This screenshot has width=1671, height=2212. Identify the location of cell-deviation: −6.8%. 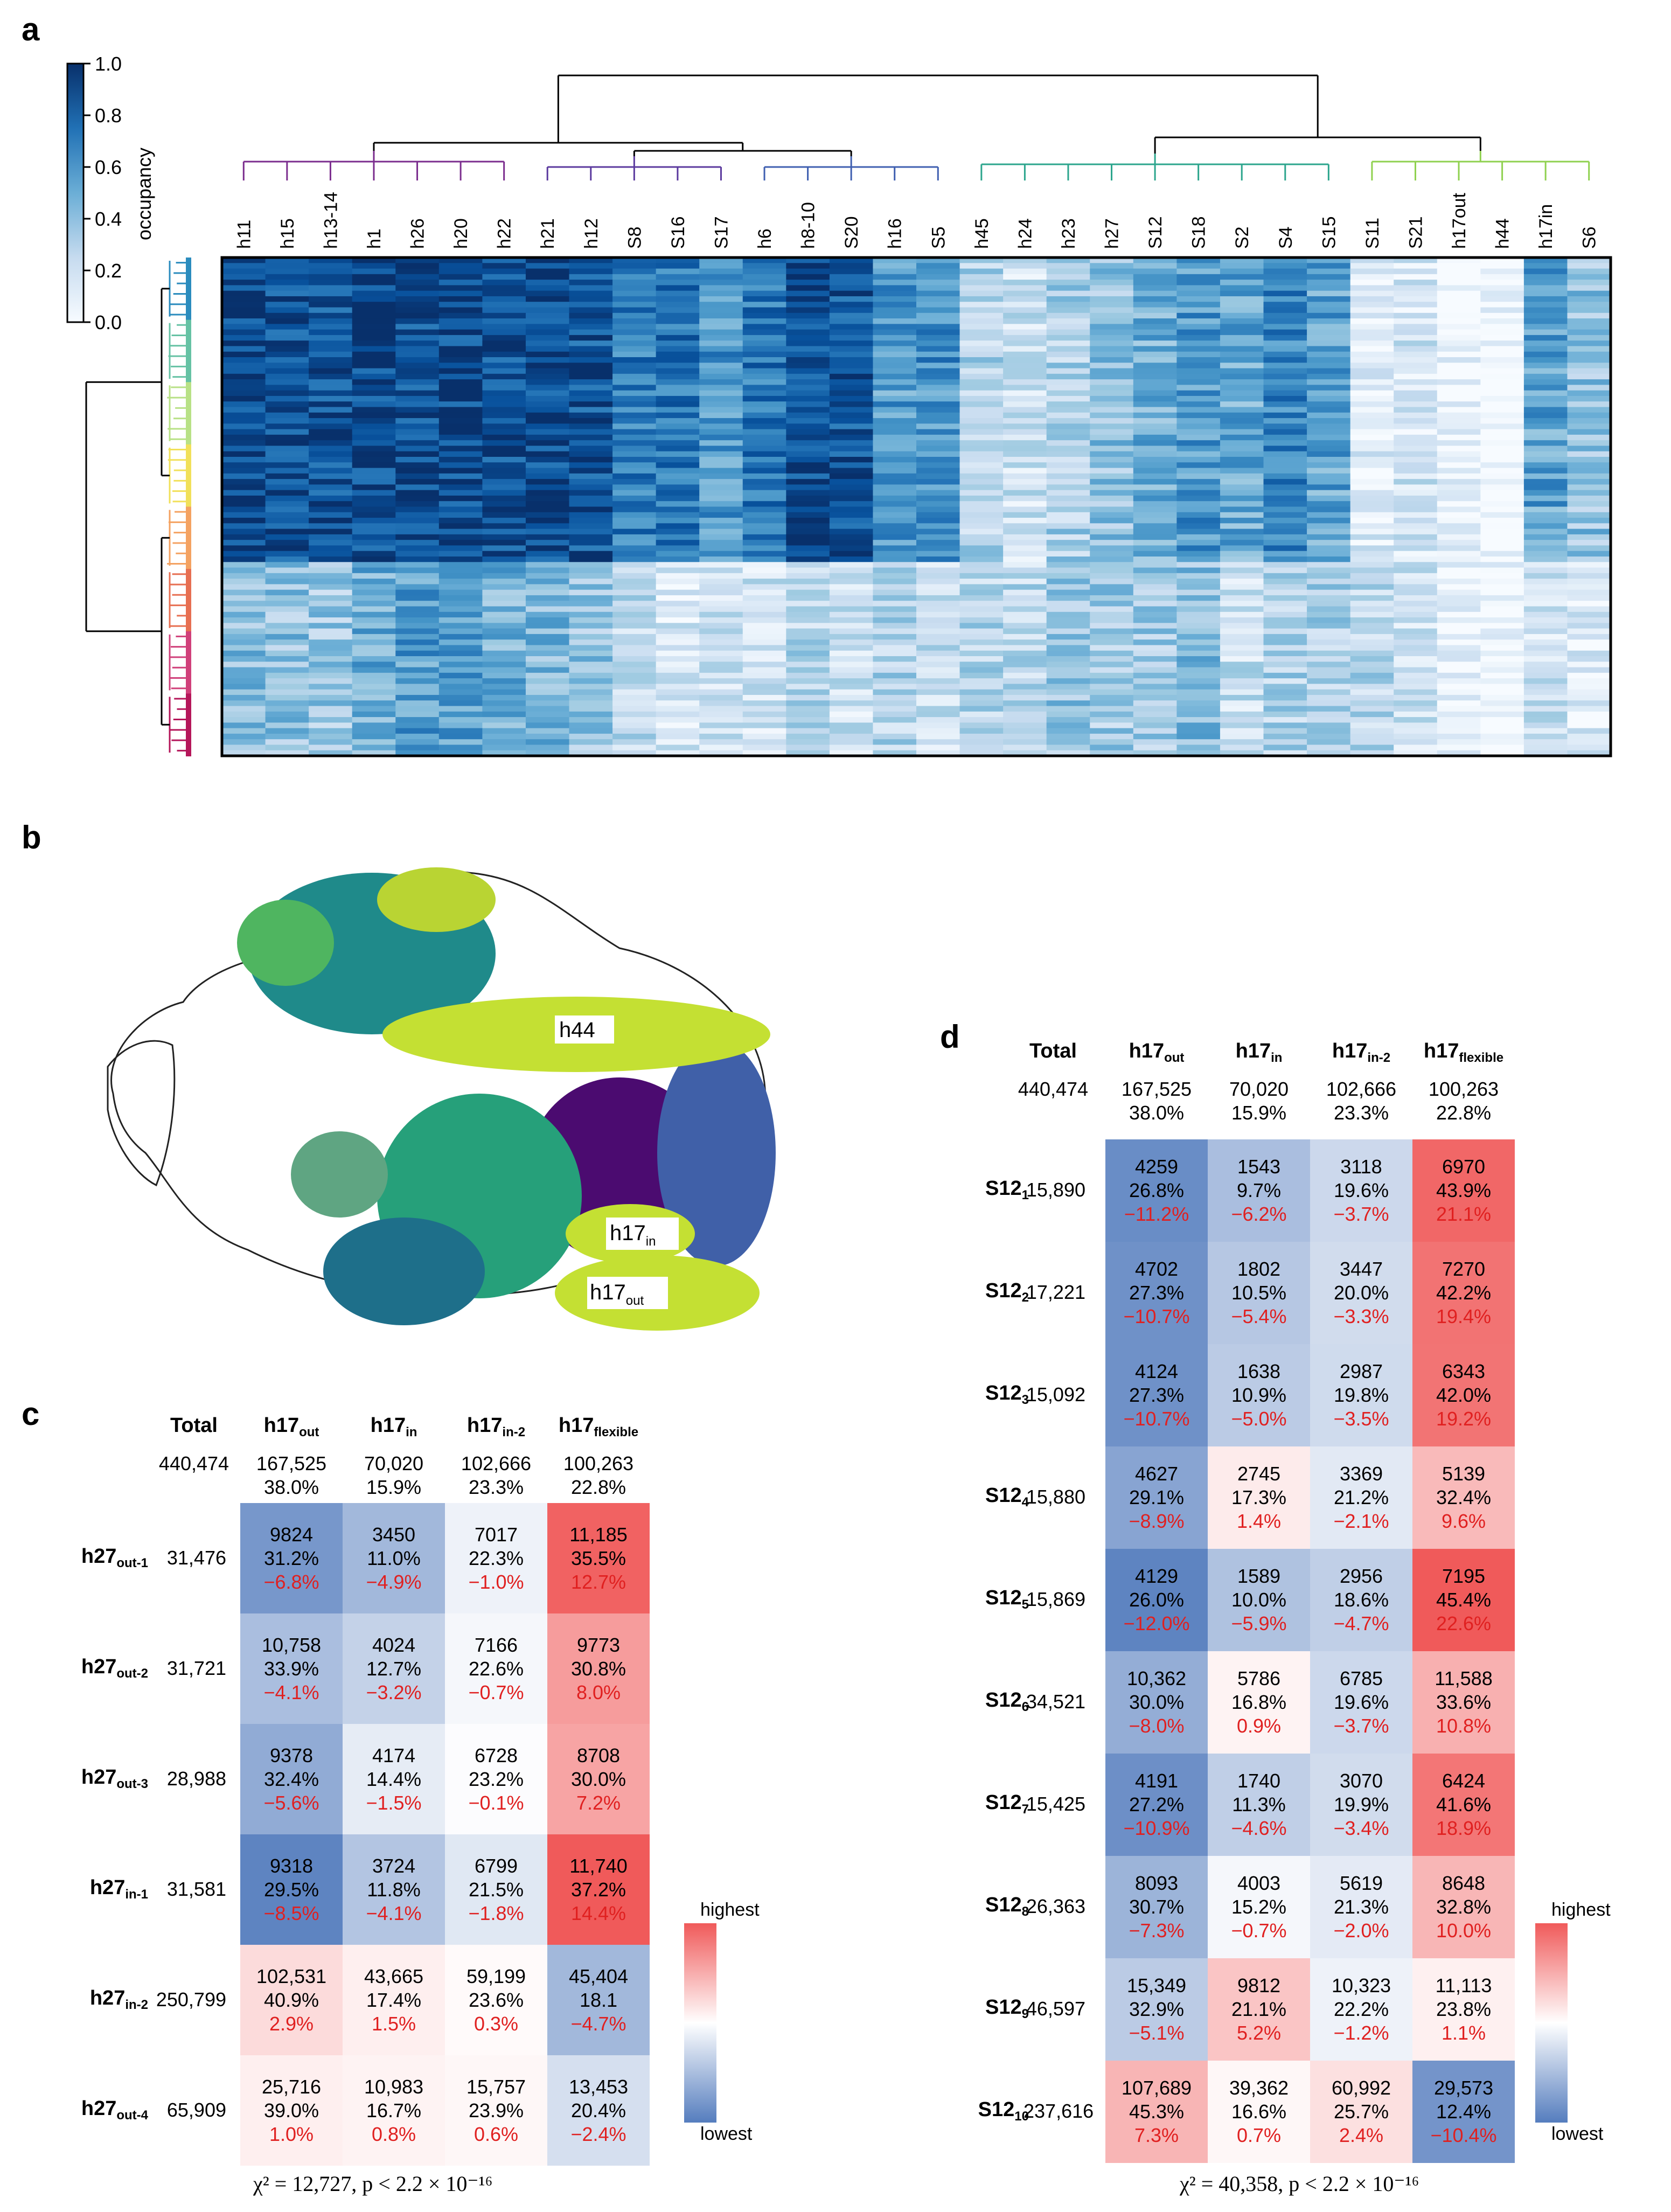
(291, 1581).